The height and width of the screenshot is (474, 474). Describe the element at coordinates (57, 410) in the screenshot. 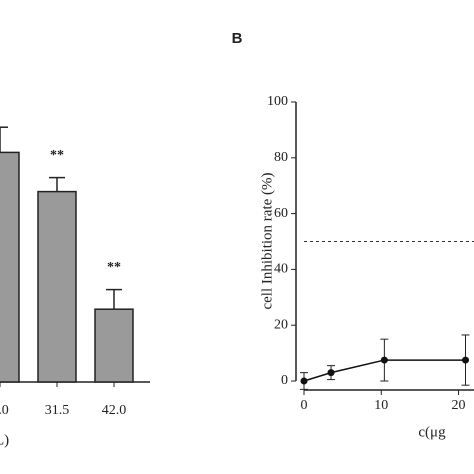

I see `x-tick-label: 31.5` at that location.